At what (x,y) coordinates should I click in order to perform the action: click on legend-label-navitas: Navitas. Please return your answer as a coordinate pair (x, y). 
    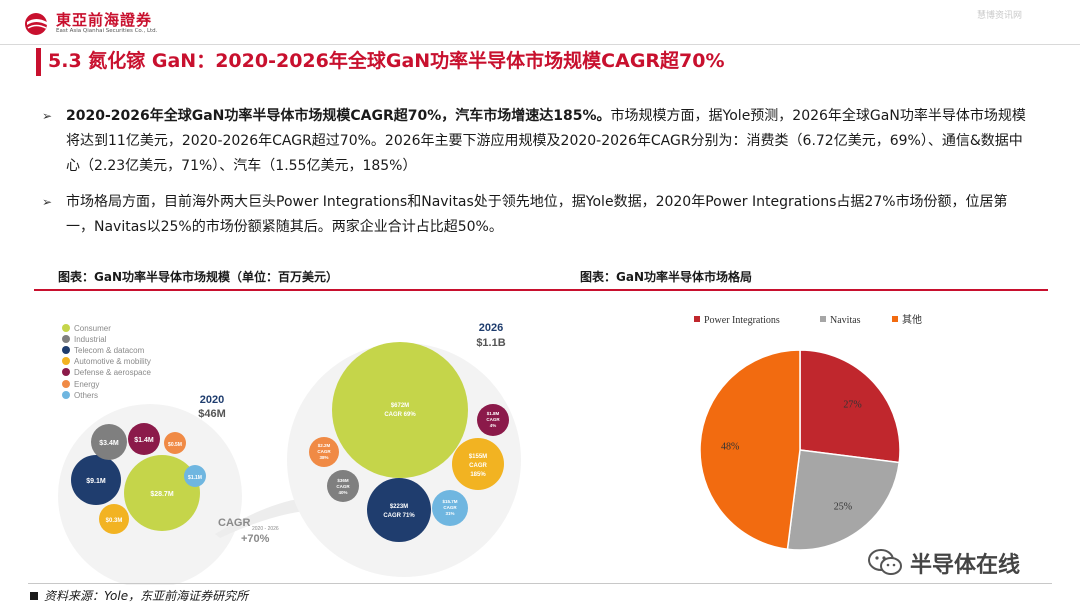
    Looking at the image, I should click on (845, 320).